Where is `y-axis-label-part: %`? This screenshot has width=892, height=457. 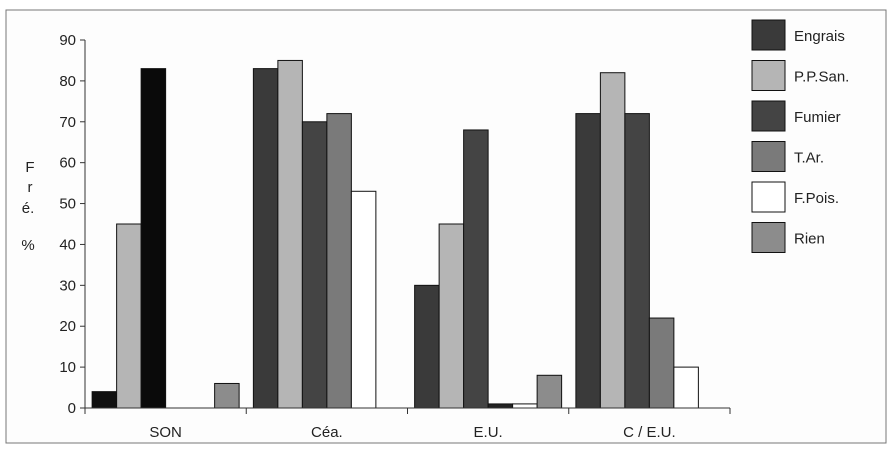 y-axis-label-part: % is located at coordinates (27, 245).